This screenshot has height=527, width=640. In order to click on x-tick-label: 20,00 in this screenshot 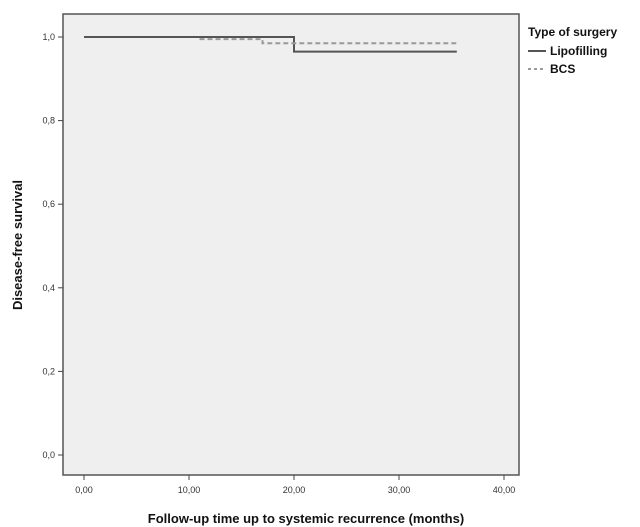, I will do `click(294, 490)`.